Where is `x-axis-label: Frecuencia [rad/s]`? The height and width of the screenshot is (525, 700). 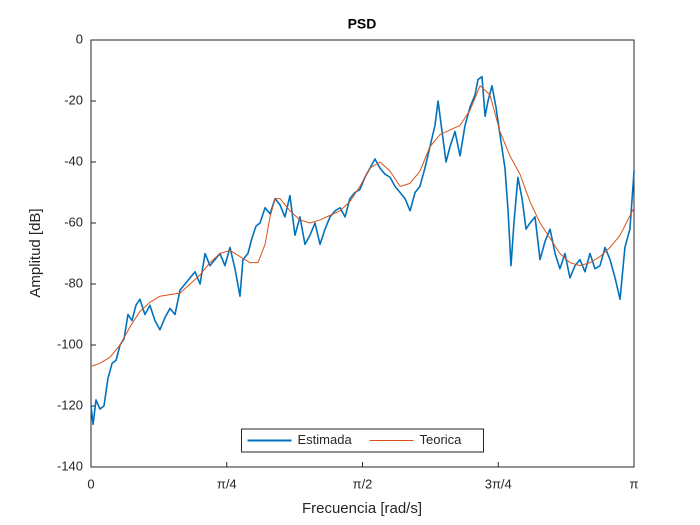
x-axis-label: Frecuencia [rad/s] is located at coordinates (362, 508).